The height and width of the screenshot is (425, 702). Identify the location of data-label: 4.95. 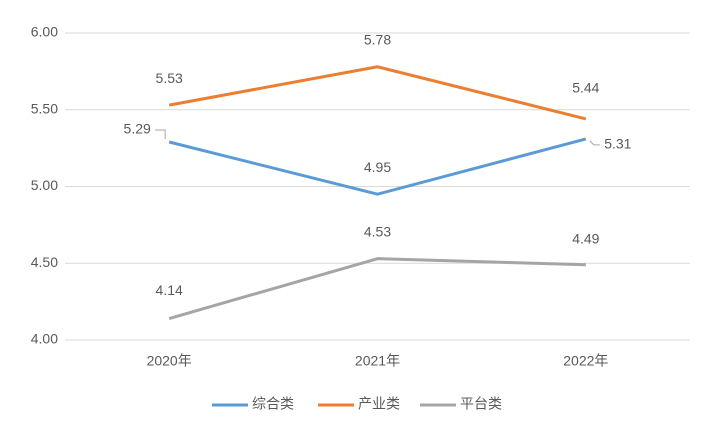
(377, 167).